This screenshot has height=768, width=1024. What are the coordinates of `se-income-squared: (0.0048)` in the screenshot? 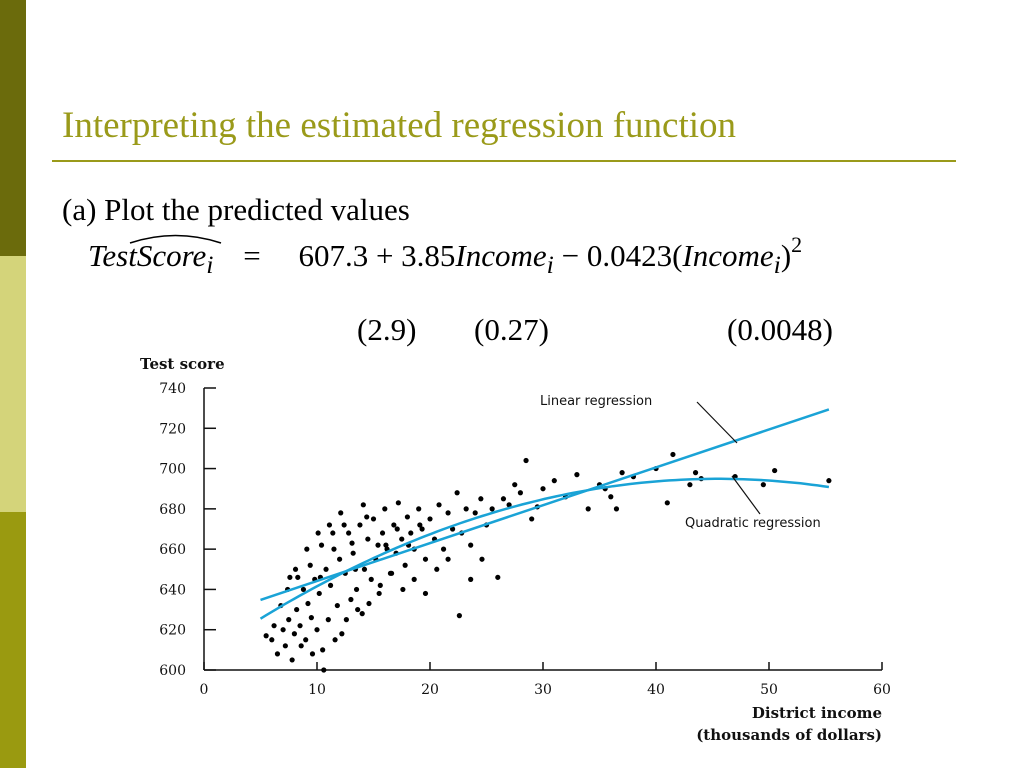 It's located at (780, 329).